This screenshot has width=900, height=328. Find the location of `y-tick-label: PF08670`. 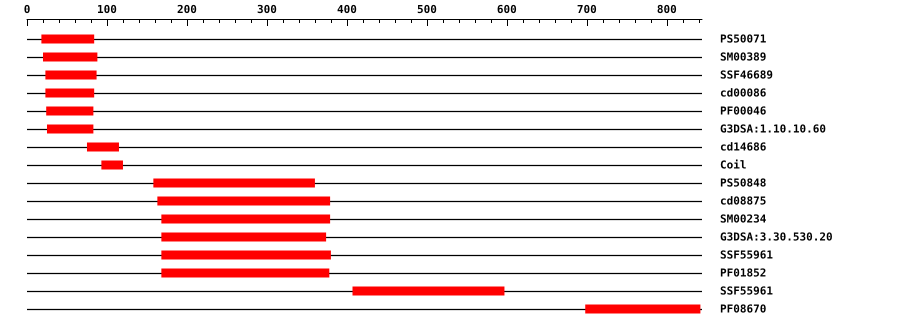

y-tick-label: PF08670 is located at coordinates (743, 309).